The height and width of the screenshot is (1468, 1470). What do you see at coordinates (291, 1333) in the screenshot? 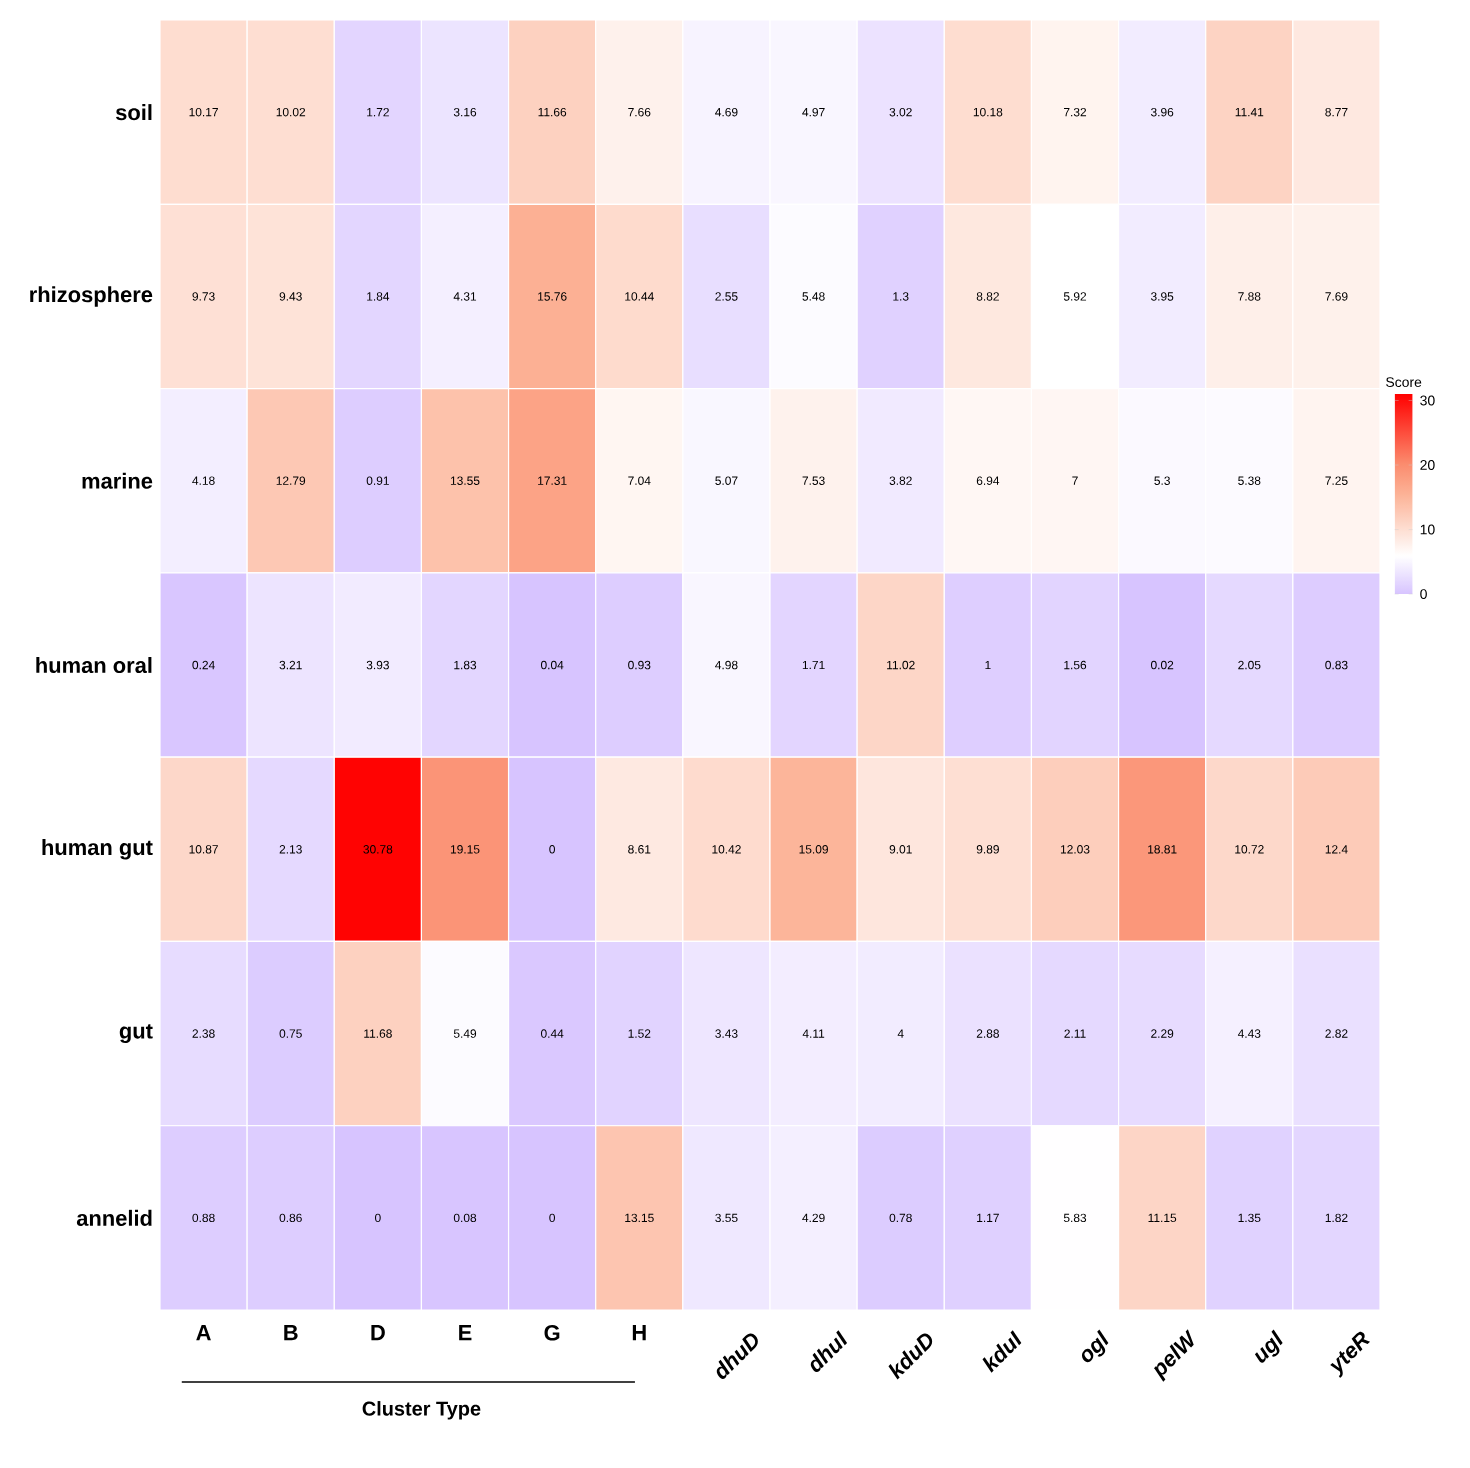
I see `x-tick-label: B` at bounding box center [291, 1333].